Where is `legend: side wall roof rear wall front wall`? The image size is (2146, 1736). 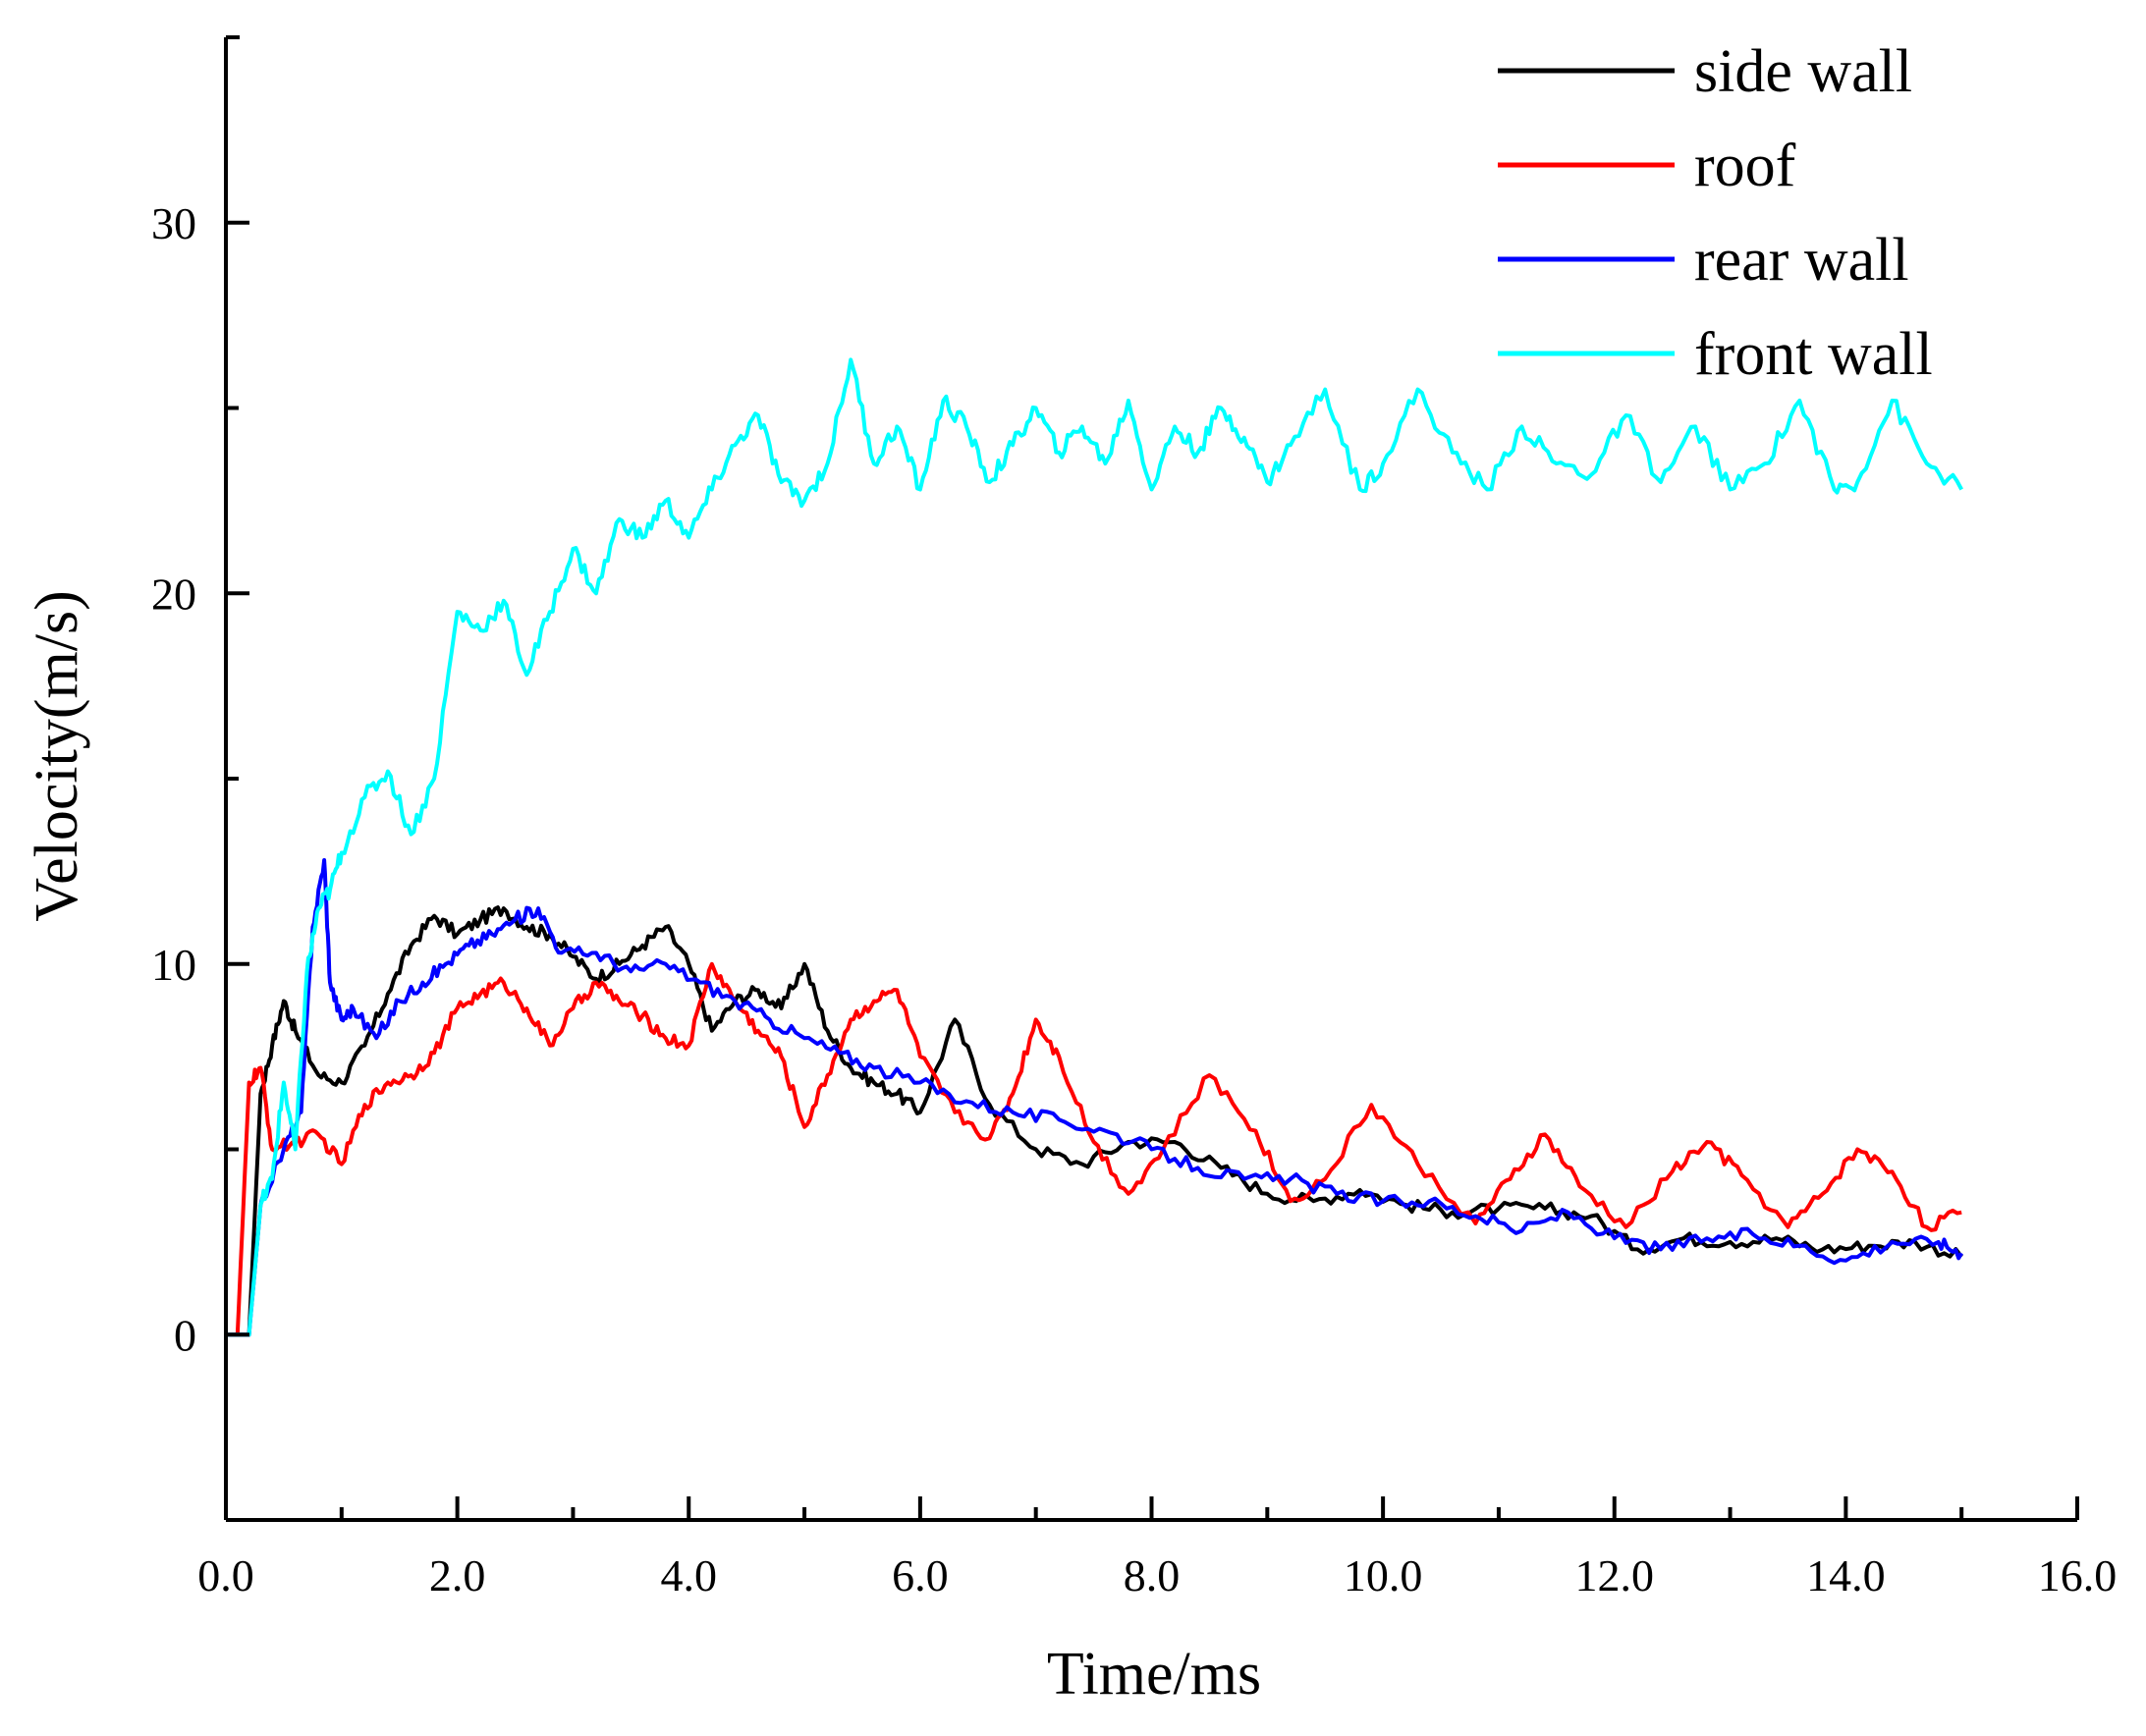
legend: side wall roof rear wall front wall is located at coordinates (1716, 213).